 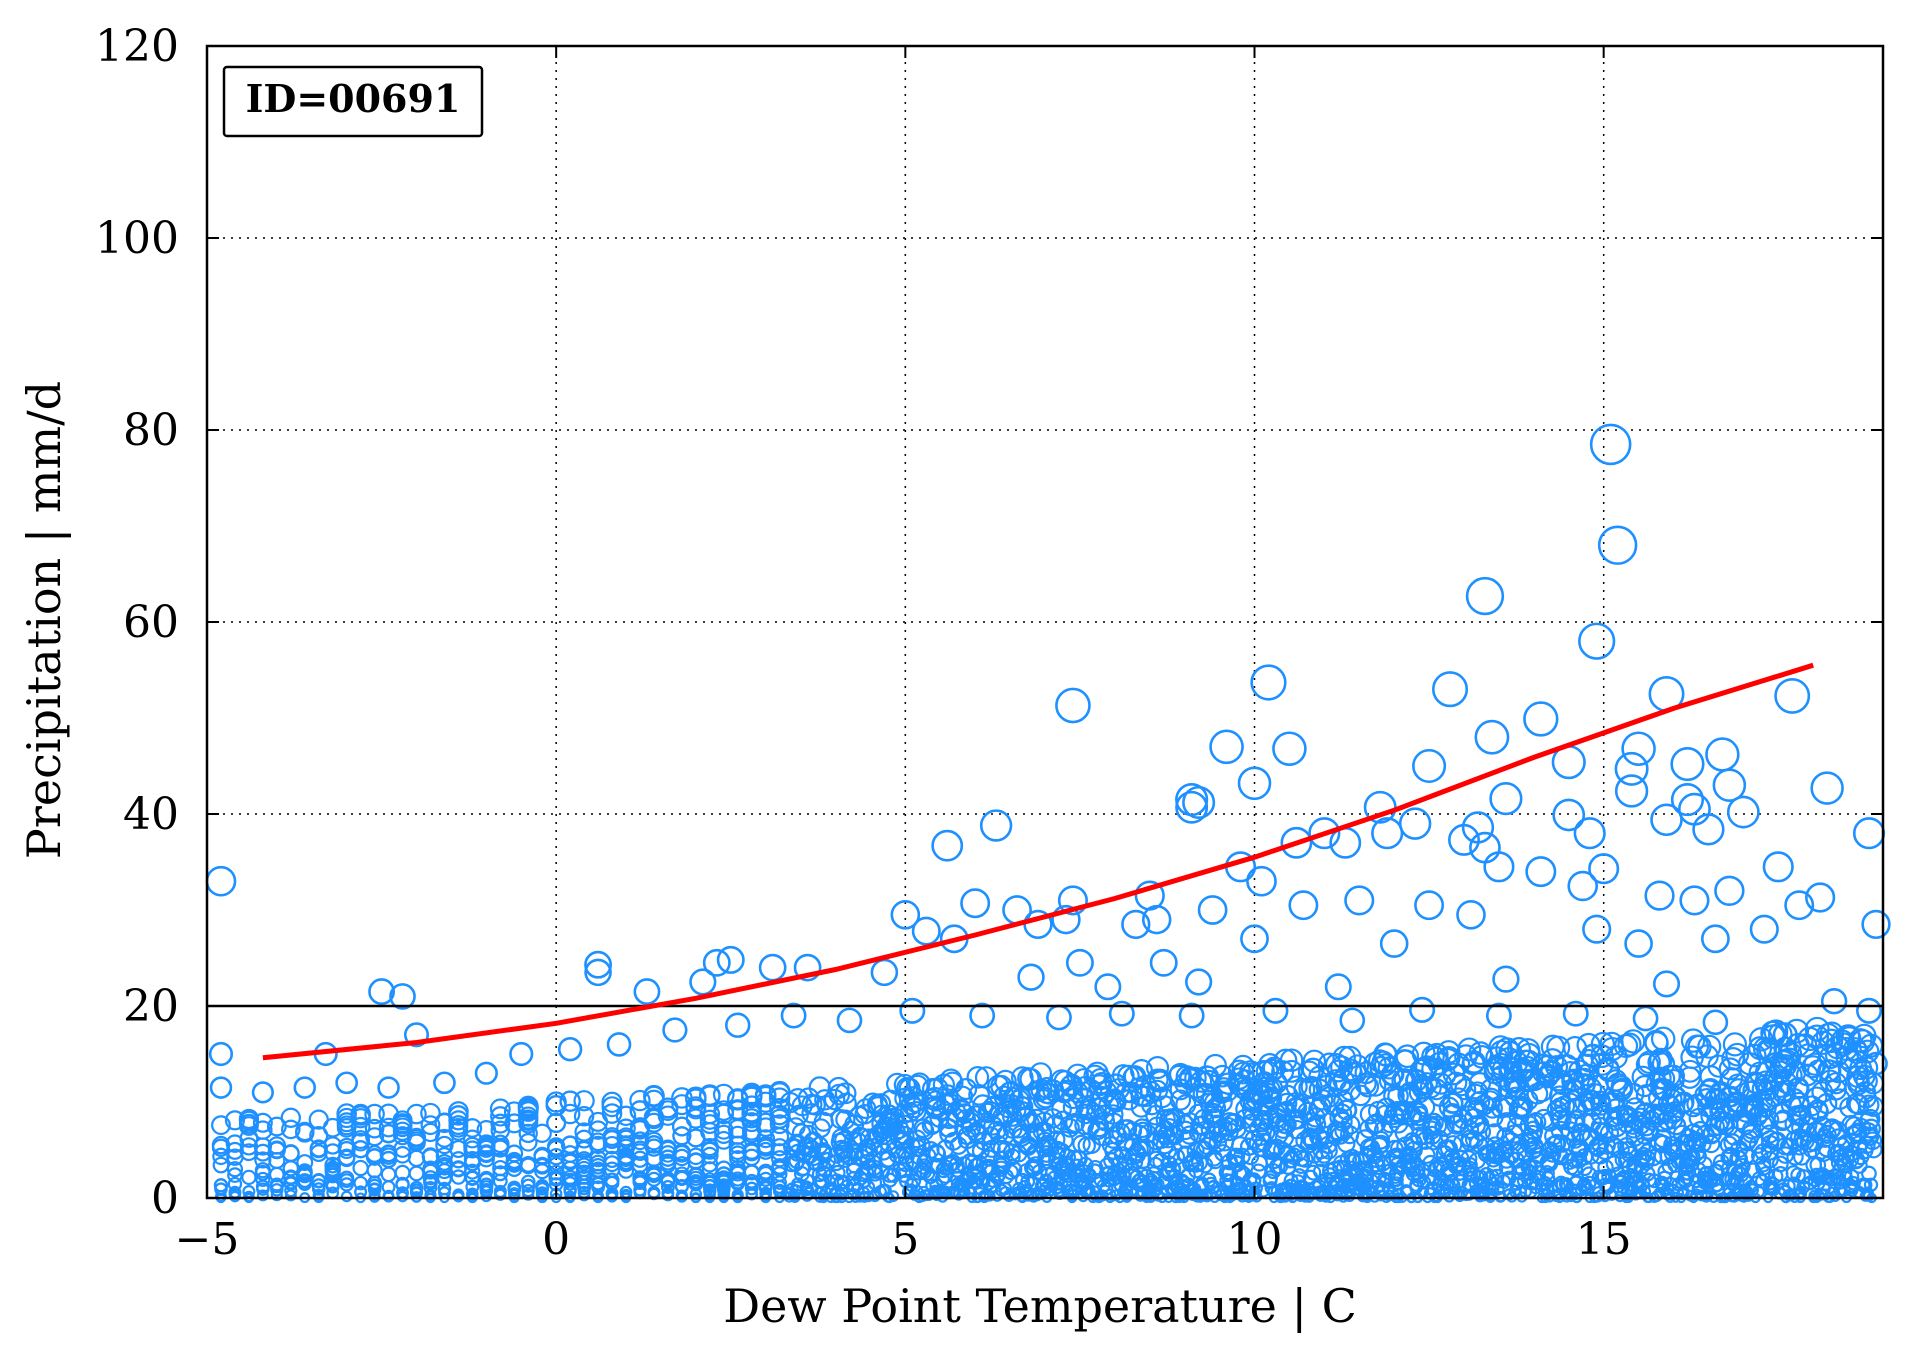 What do you see at coordinates (137, 238) in the screenshot?
I see `y-tick-label: 100` at bounding box center [137, 238].